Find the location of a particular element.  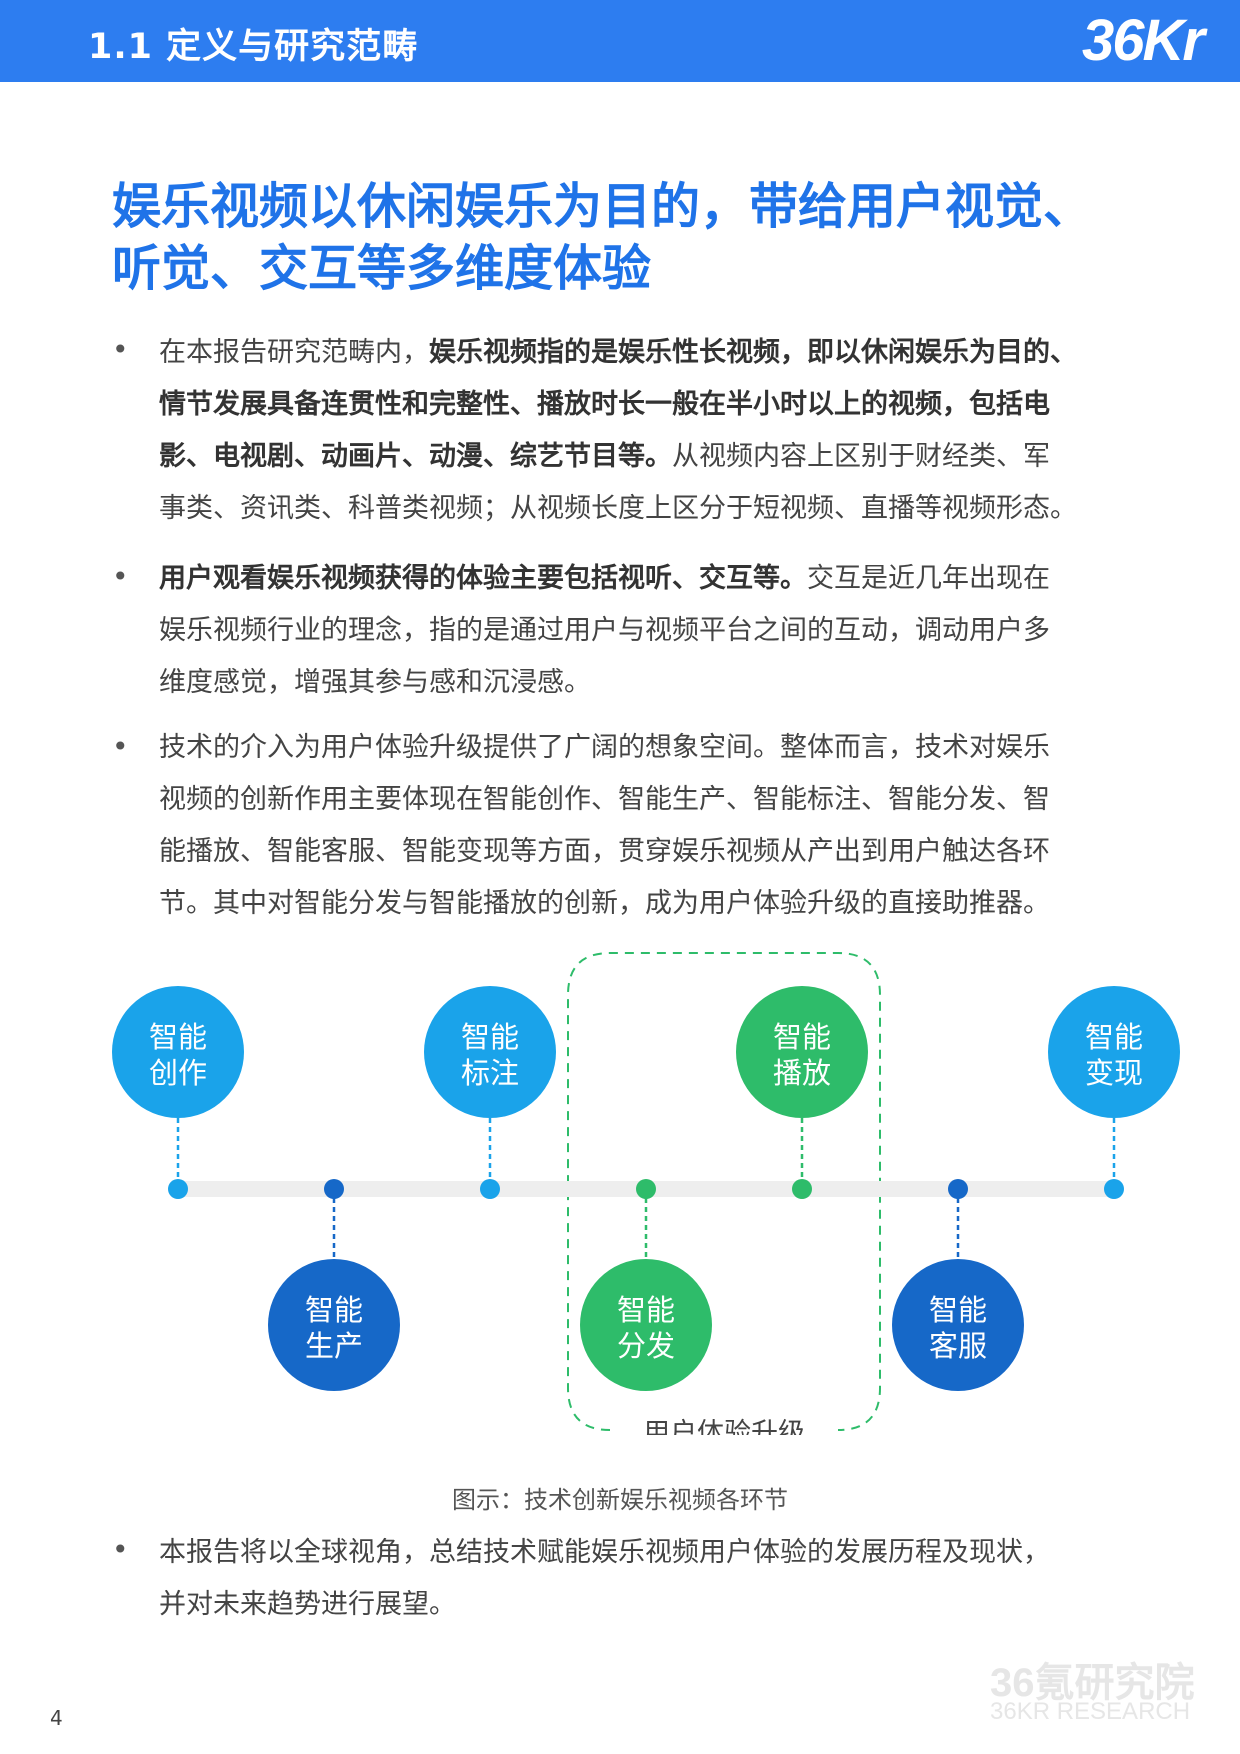

heading-line-1: 娱乐视频以休闲娱乐为目的，带给用户视觉、 is located at coordinates (602, 206).